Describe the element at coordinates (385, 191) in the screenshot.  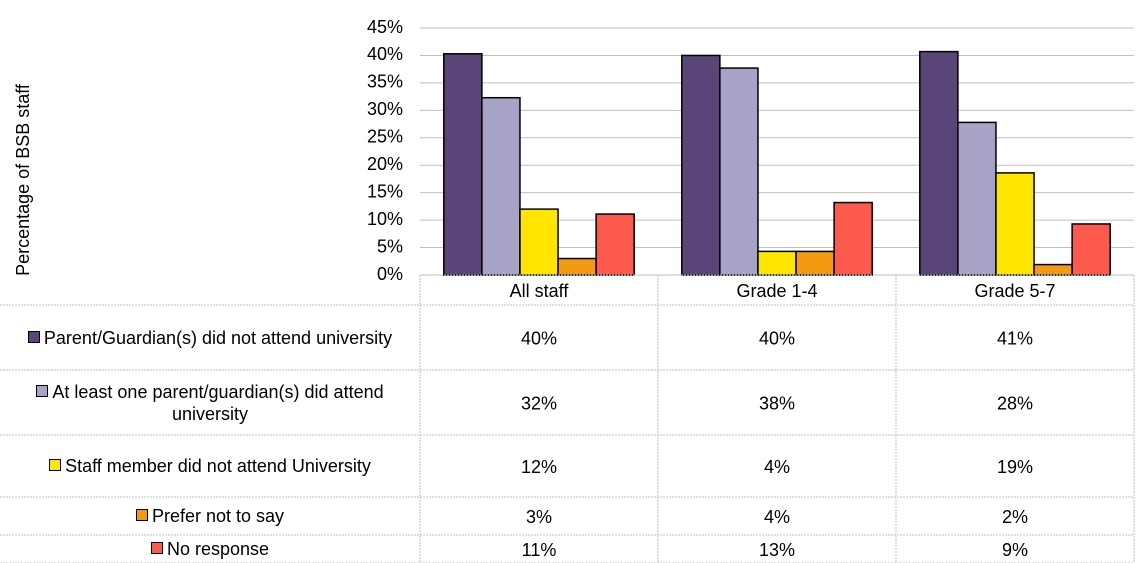
I see `y-tick-label: 15%` at that location.